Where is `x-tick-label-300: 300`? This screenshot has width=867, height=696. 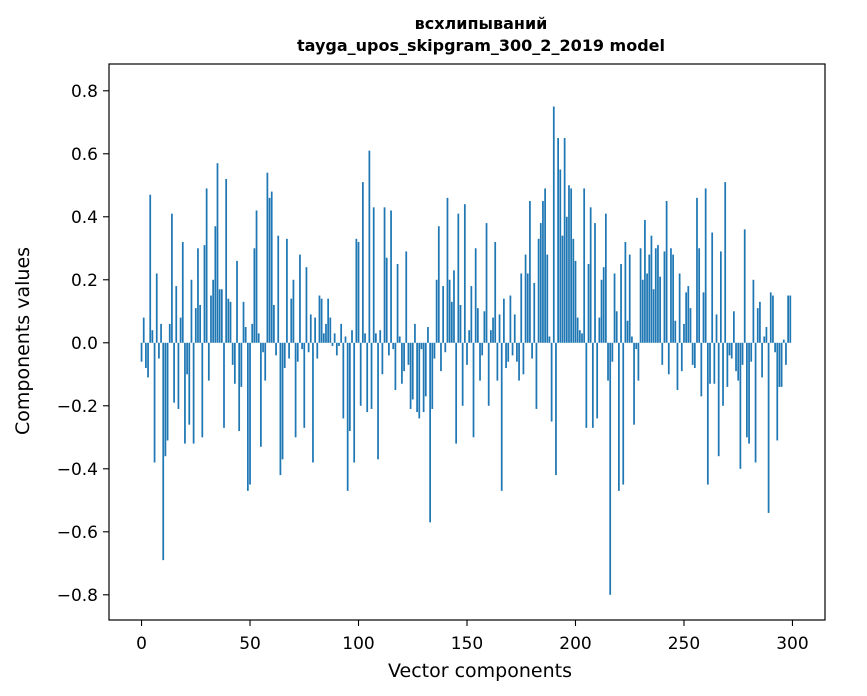 x-tick-label-300: 300 is located at coordinates (792, 644).